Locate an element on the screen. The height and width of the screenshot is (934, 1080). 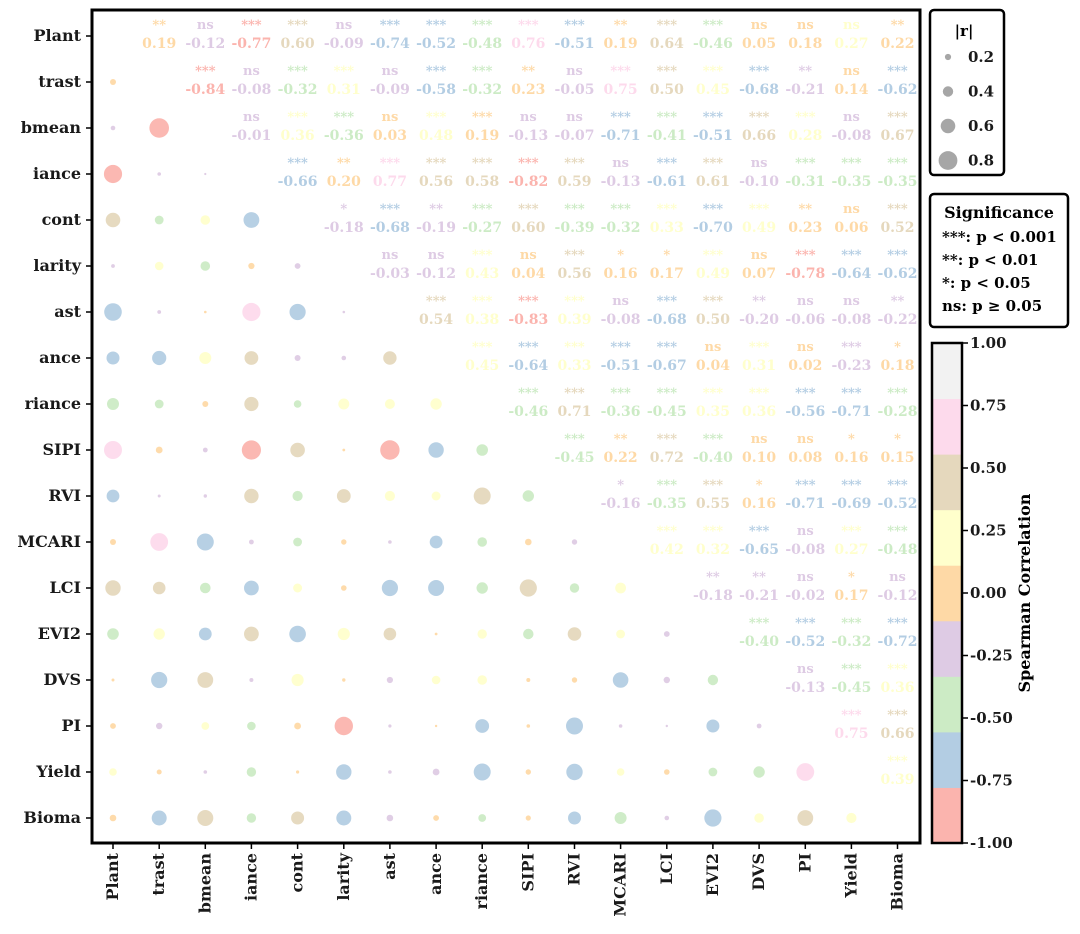
x-tick-label: iance is located at coordinates (250, 877).